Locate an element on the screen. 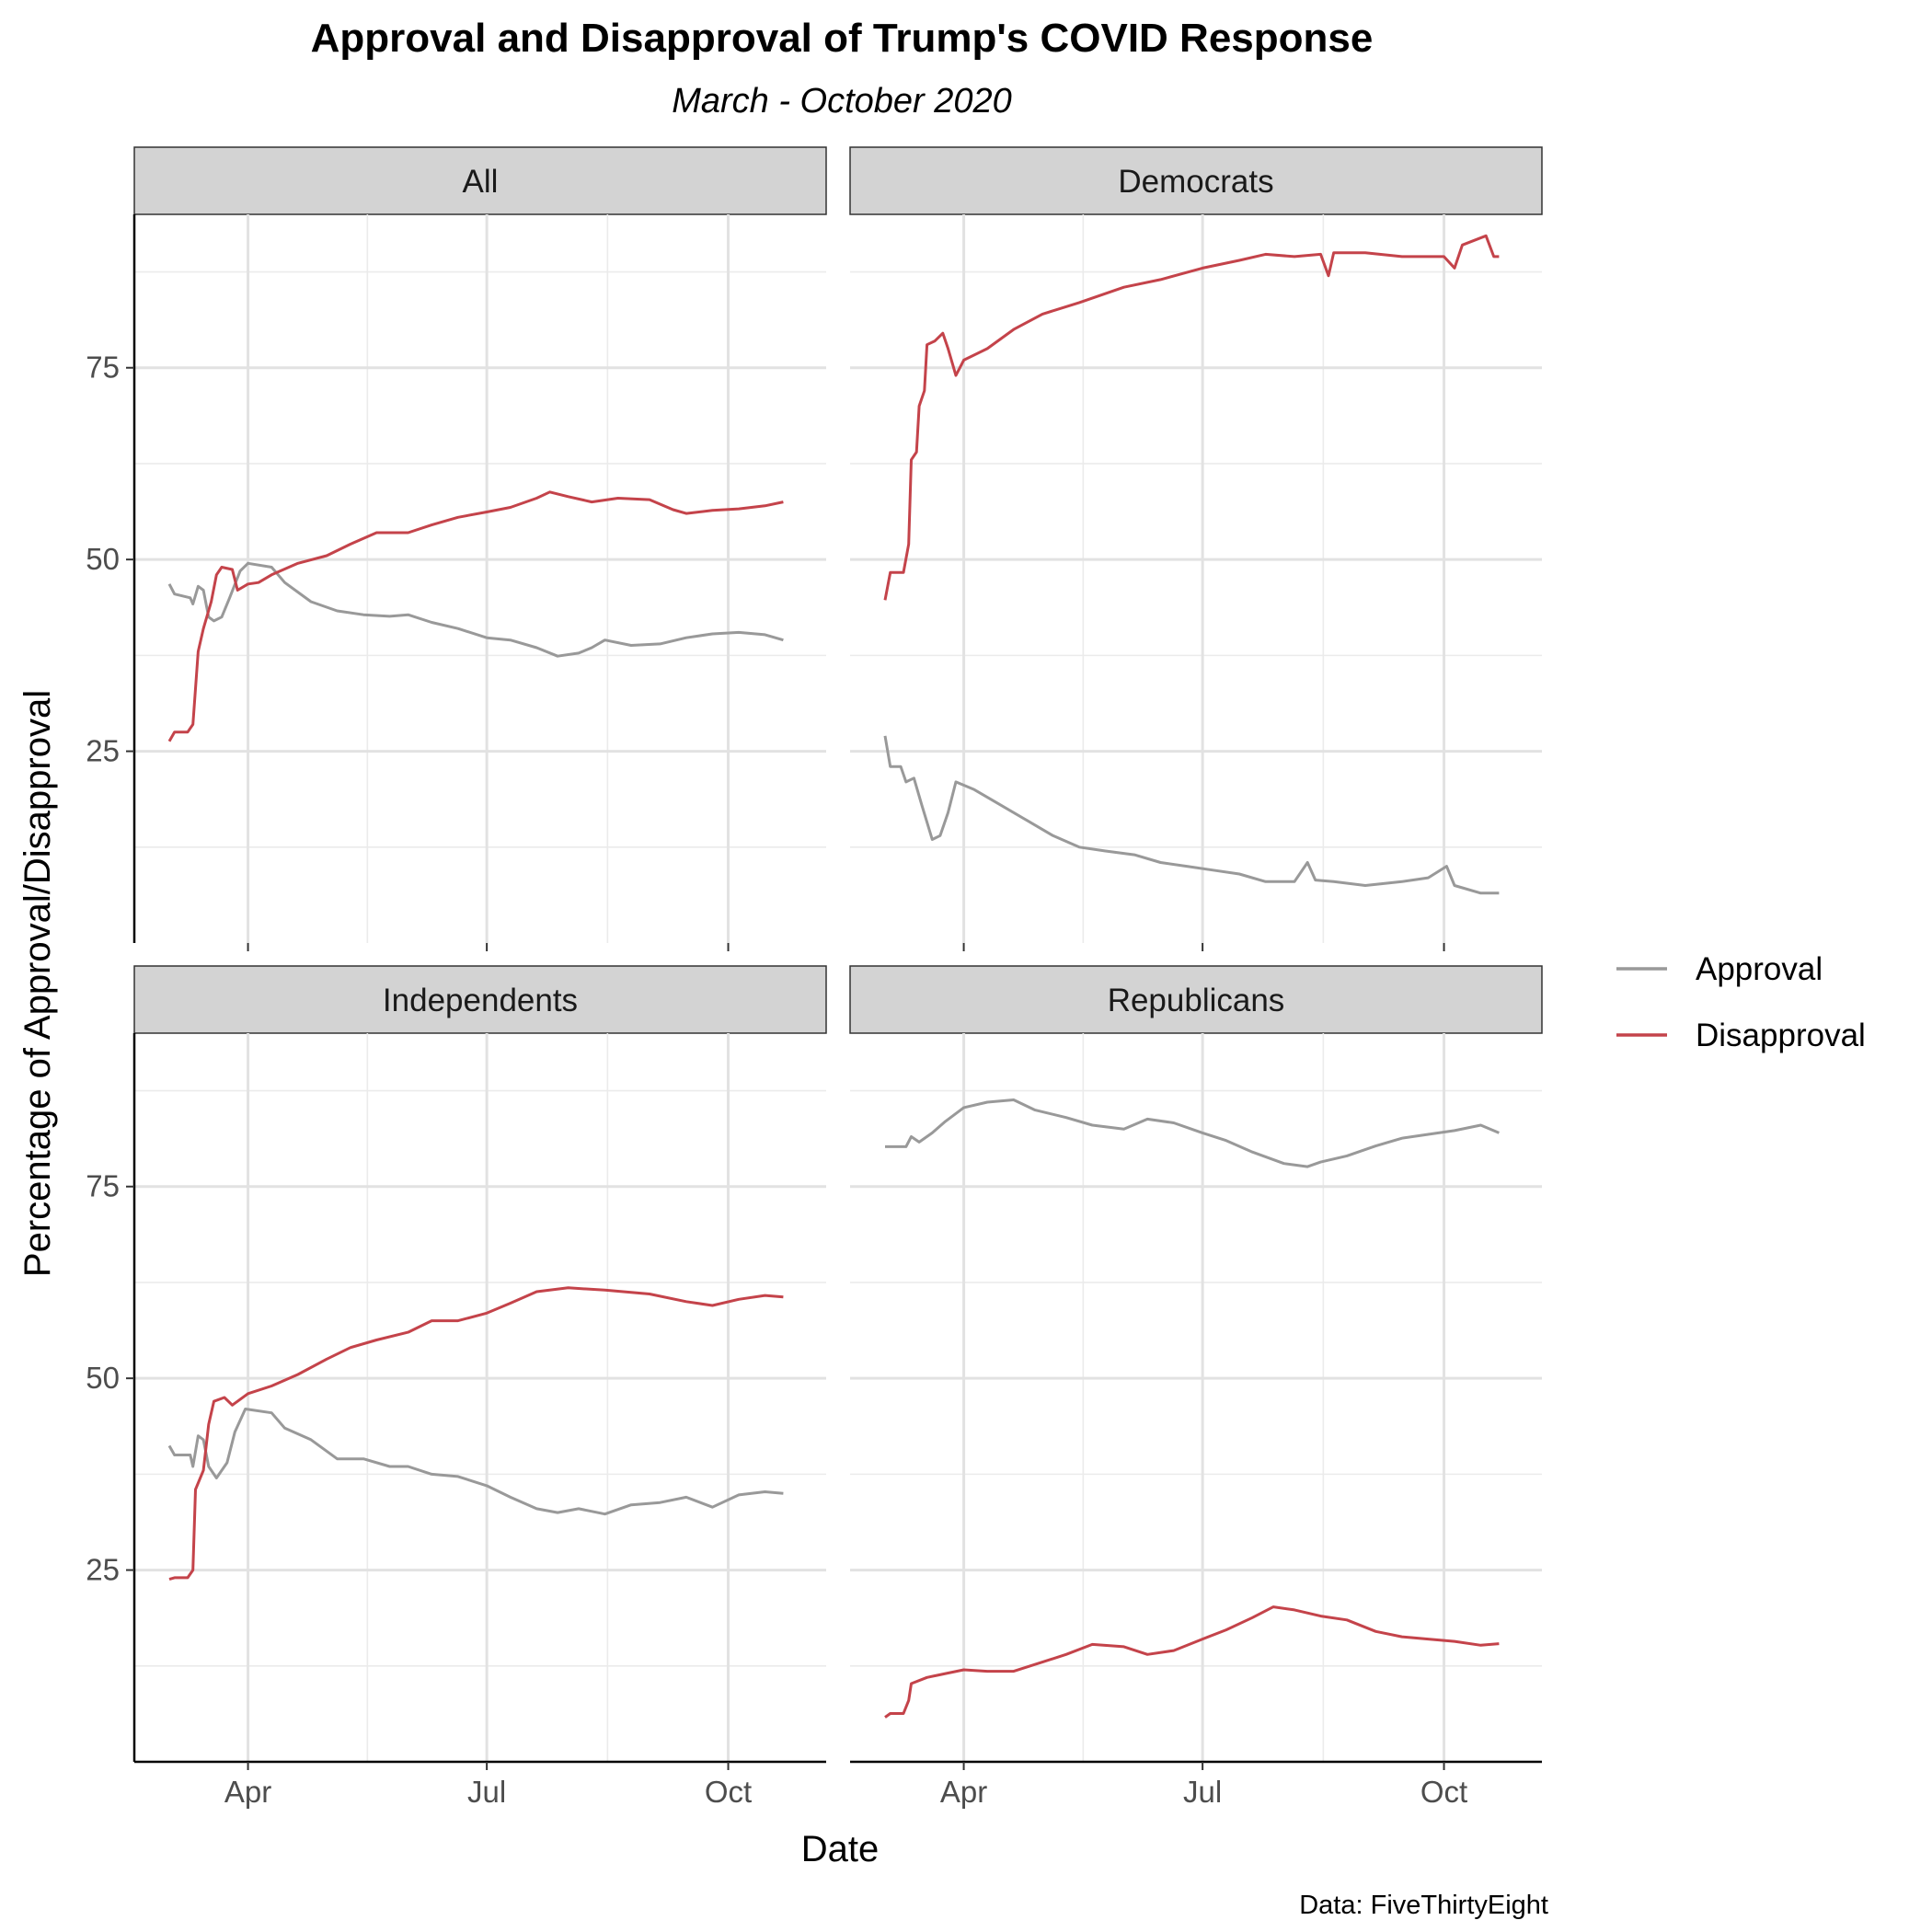  legend-item-approval: Approval is located at coordinates (1719, 969).